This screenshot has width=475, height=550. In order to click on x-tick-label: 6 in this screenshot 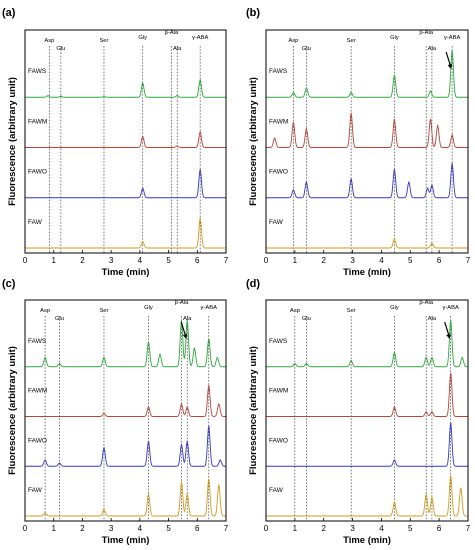, I will do `click(439, 528)`.